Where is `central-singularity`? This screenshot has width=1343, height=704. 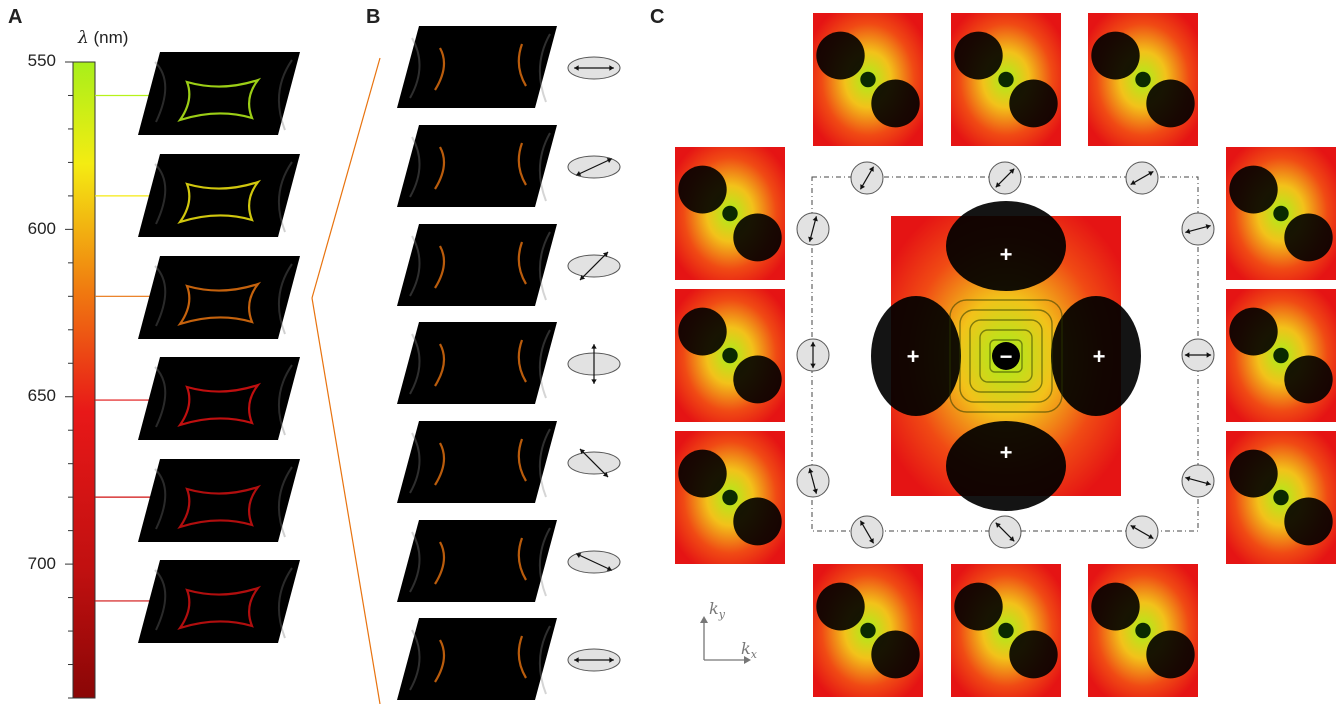 central-singularity is located at coordinates (1006, 356).